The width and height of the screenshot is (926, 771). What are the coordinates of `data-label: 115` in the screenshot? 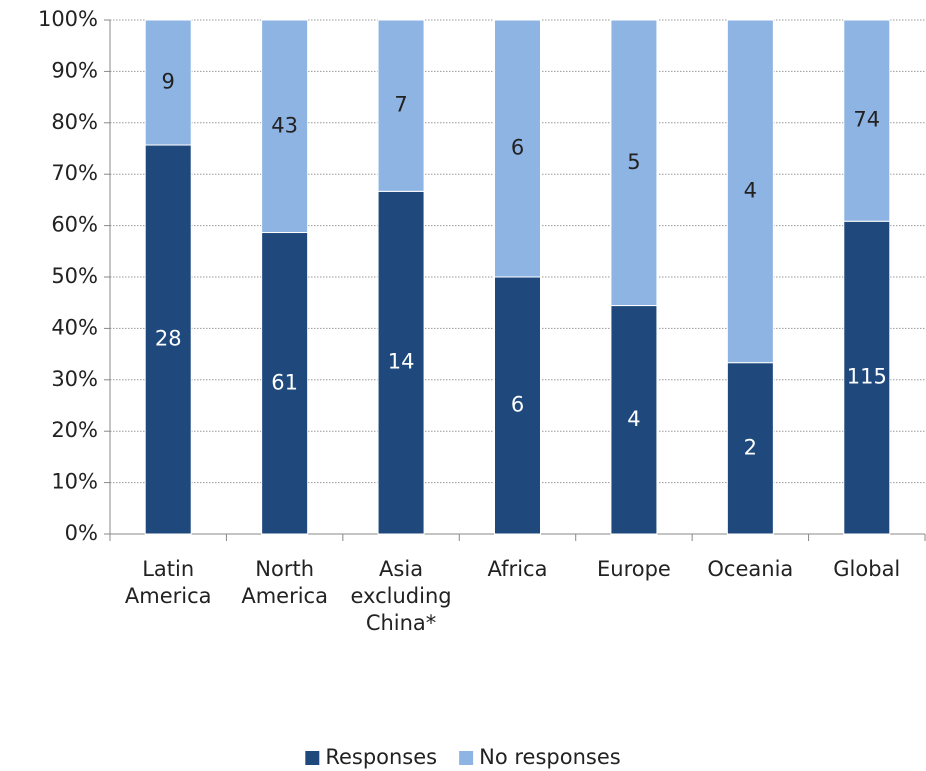 It's located at (867, 377).